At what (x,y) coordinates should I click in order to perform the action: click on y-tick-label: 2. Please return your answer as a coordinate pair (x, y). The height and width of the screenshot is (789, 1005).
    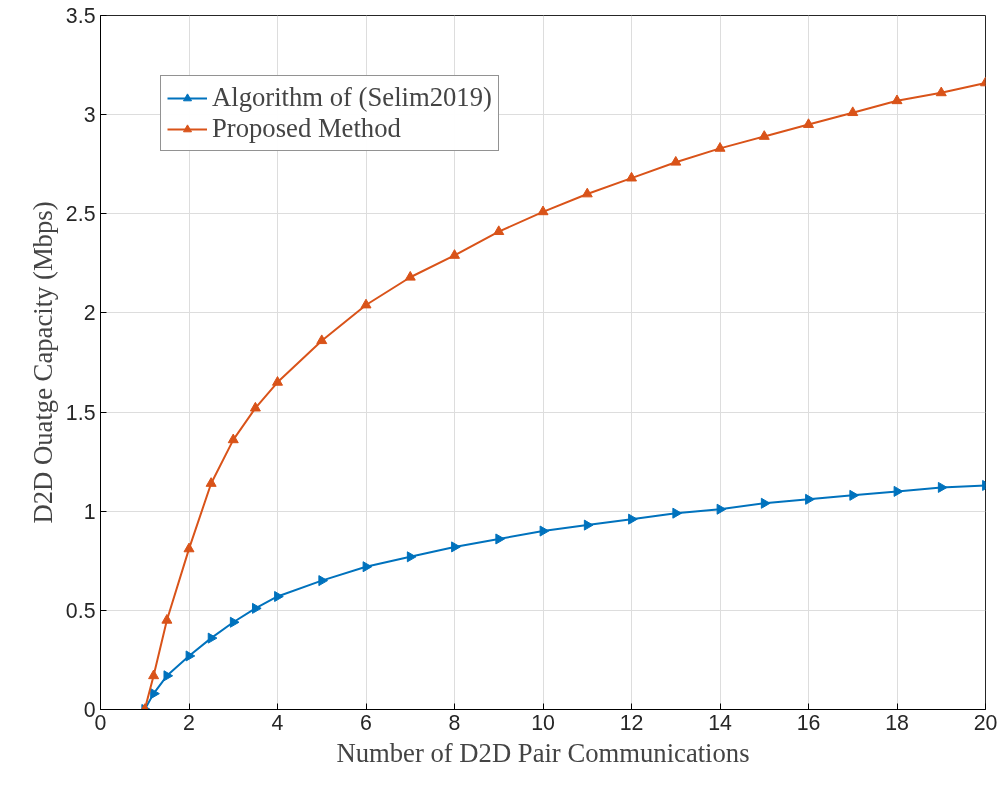
    Looking at the image, I should click on (89, 313).